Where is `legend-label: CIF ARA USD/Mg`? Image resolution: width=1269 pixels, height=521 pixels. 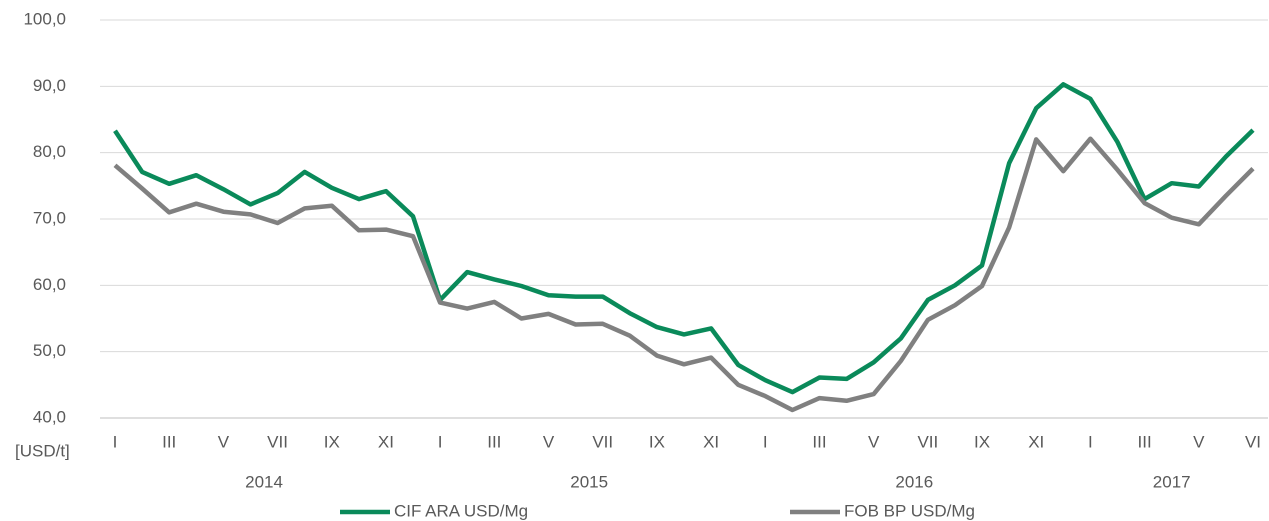 legend-label: CIF ARA USD/Mg is located at coordinates (461, 510).